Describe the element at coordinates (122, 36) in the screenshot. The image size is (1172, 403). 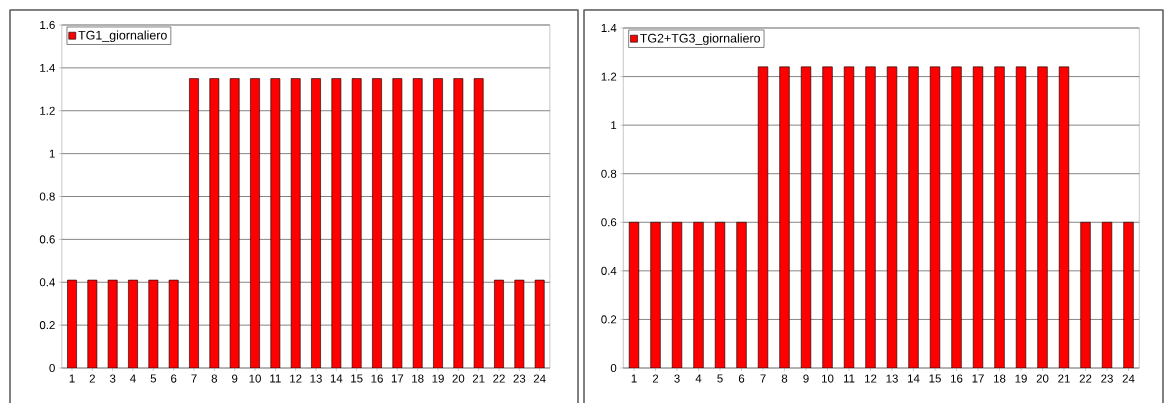
I see `legend-label: TG1_giornaliero` at that location.